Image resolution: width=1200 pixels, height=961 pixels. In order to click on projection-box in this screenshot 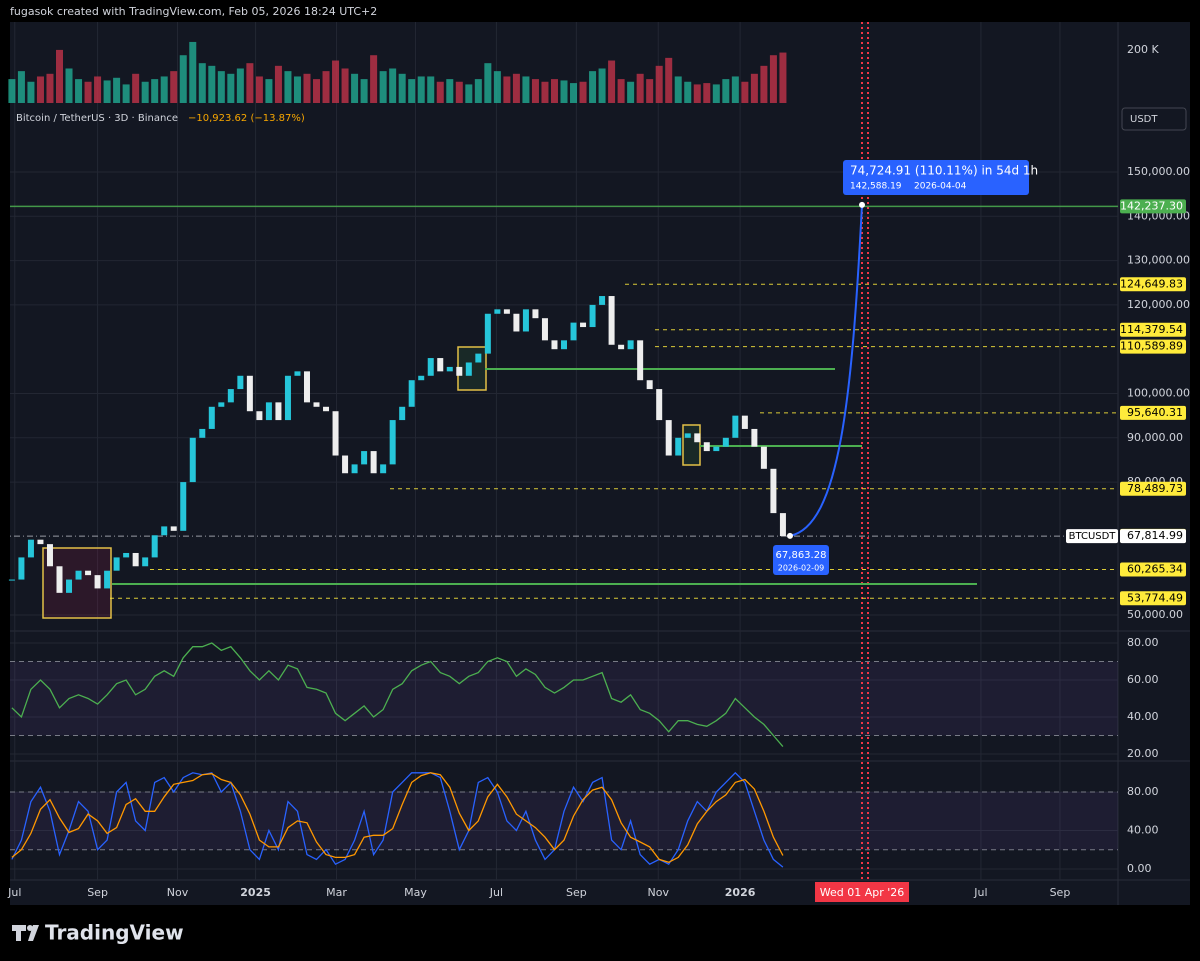, I will do `click(936, 177)`.